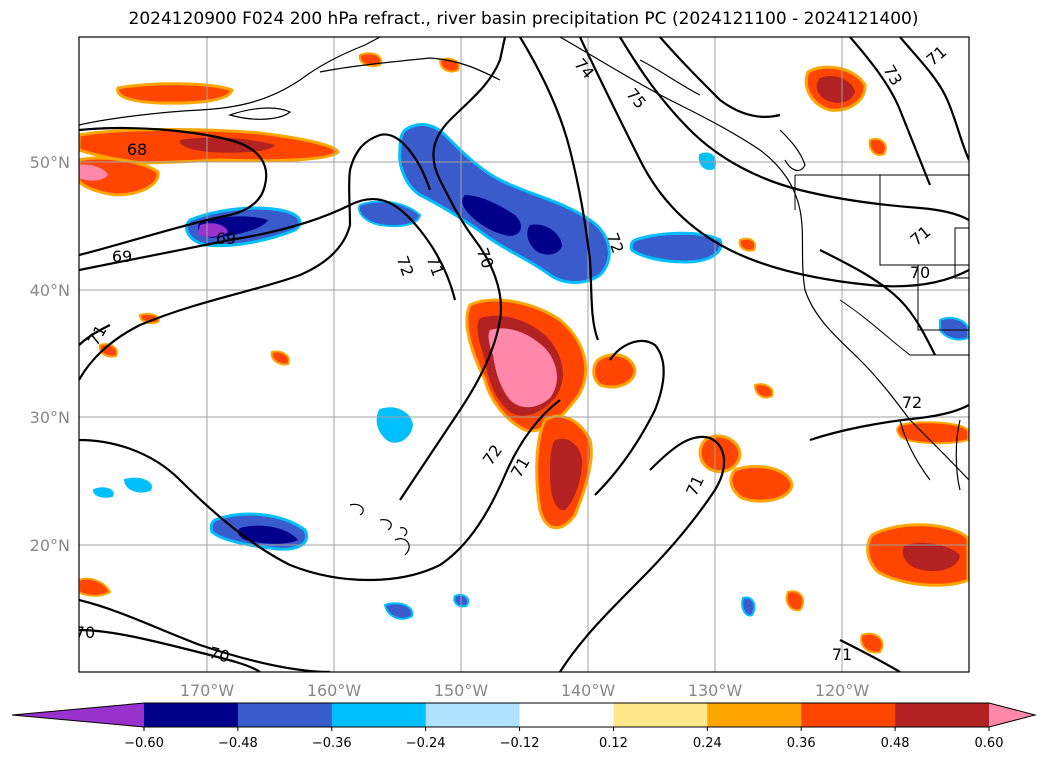 This screenshot has height=765, width=1047. Describe the element at coordinates (426, 743) in the screenshot. I see `colorbar-tick-label: −0.24` at that location.